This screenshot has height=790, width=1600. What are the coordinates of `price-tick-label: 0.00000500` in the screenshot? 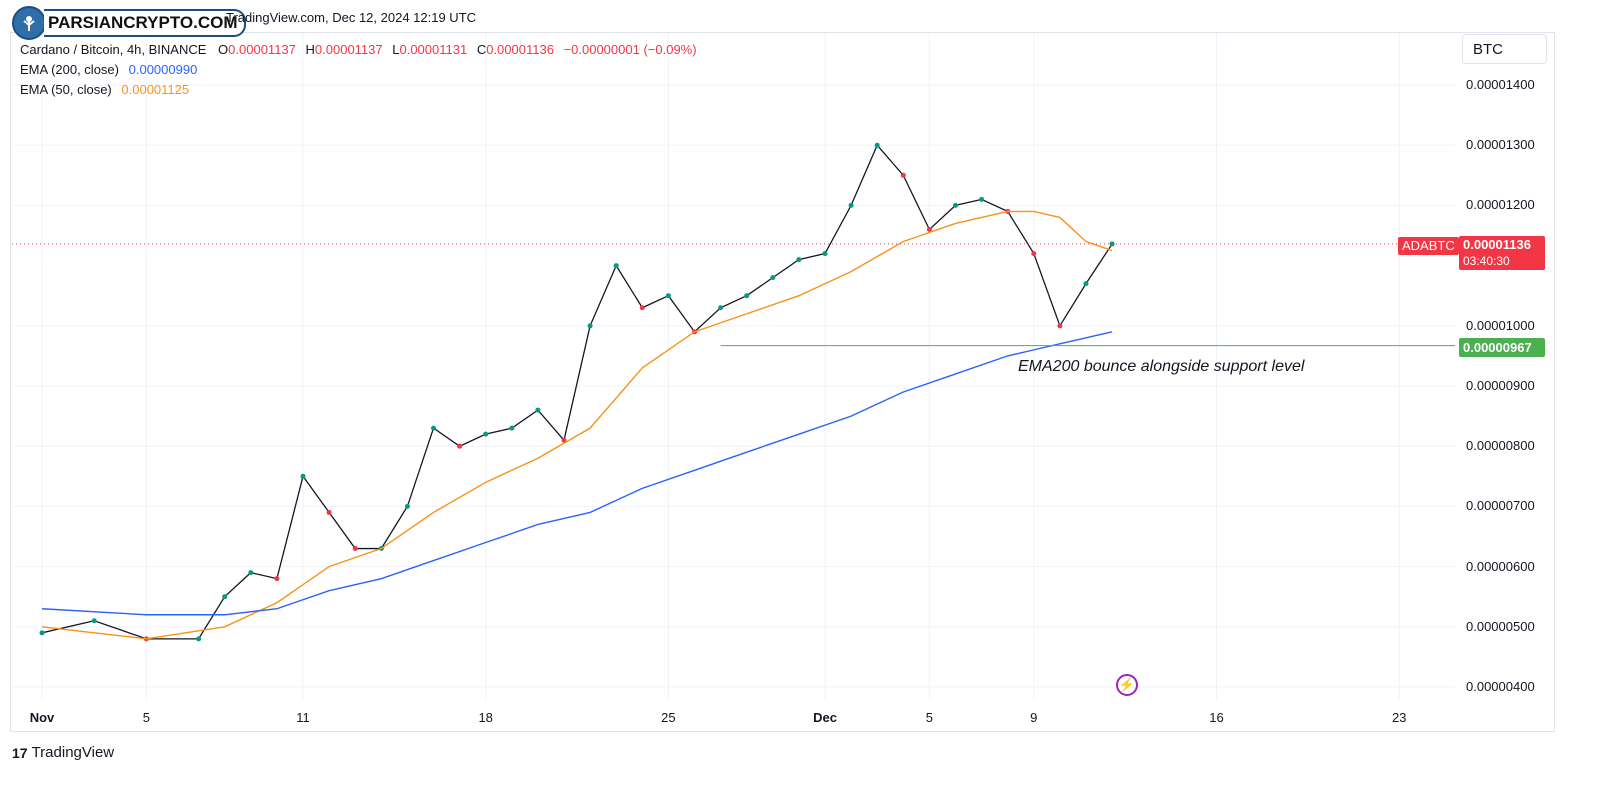 It's located at (1500, 626).